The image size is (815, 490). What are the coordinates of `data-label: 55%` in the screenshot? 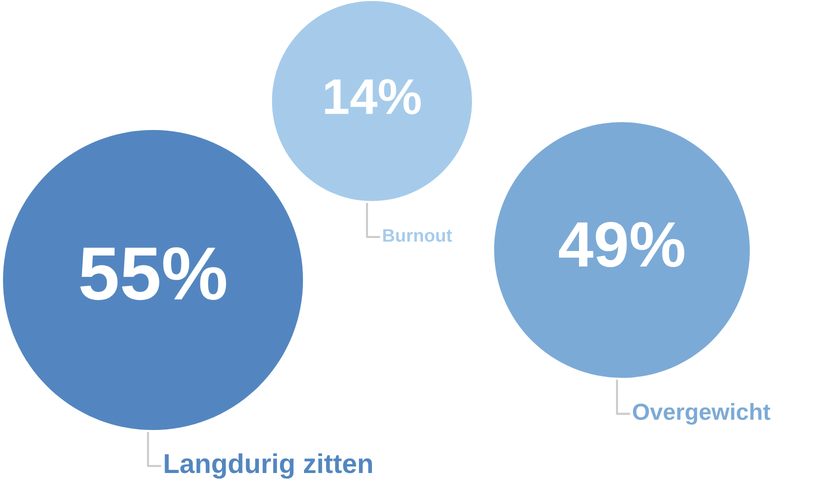 It's located at (153, 273).